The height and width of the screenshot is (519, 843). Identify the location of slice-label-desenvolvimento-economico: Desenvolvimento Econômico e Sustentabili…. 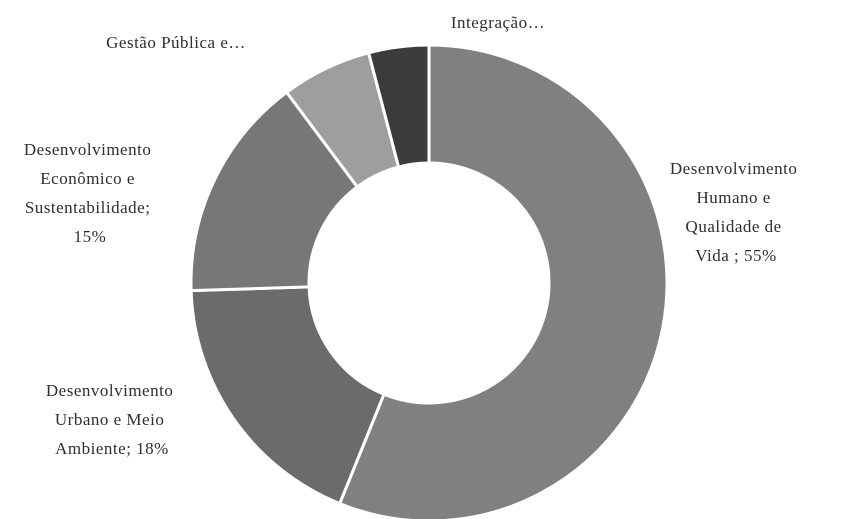
(90, 193).